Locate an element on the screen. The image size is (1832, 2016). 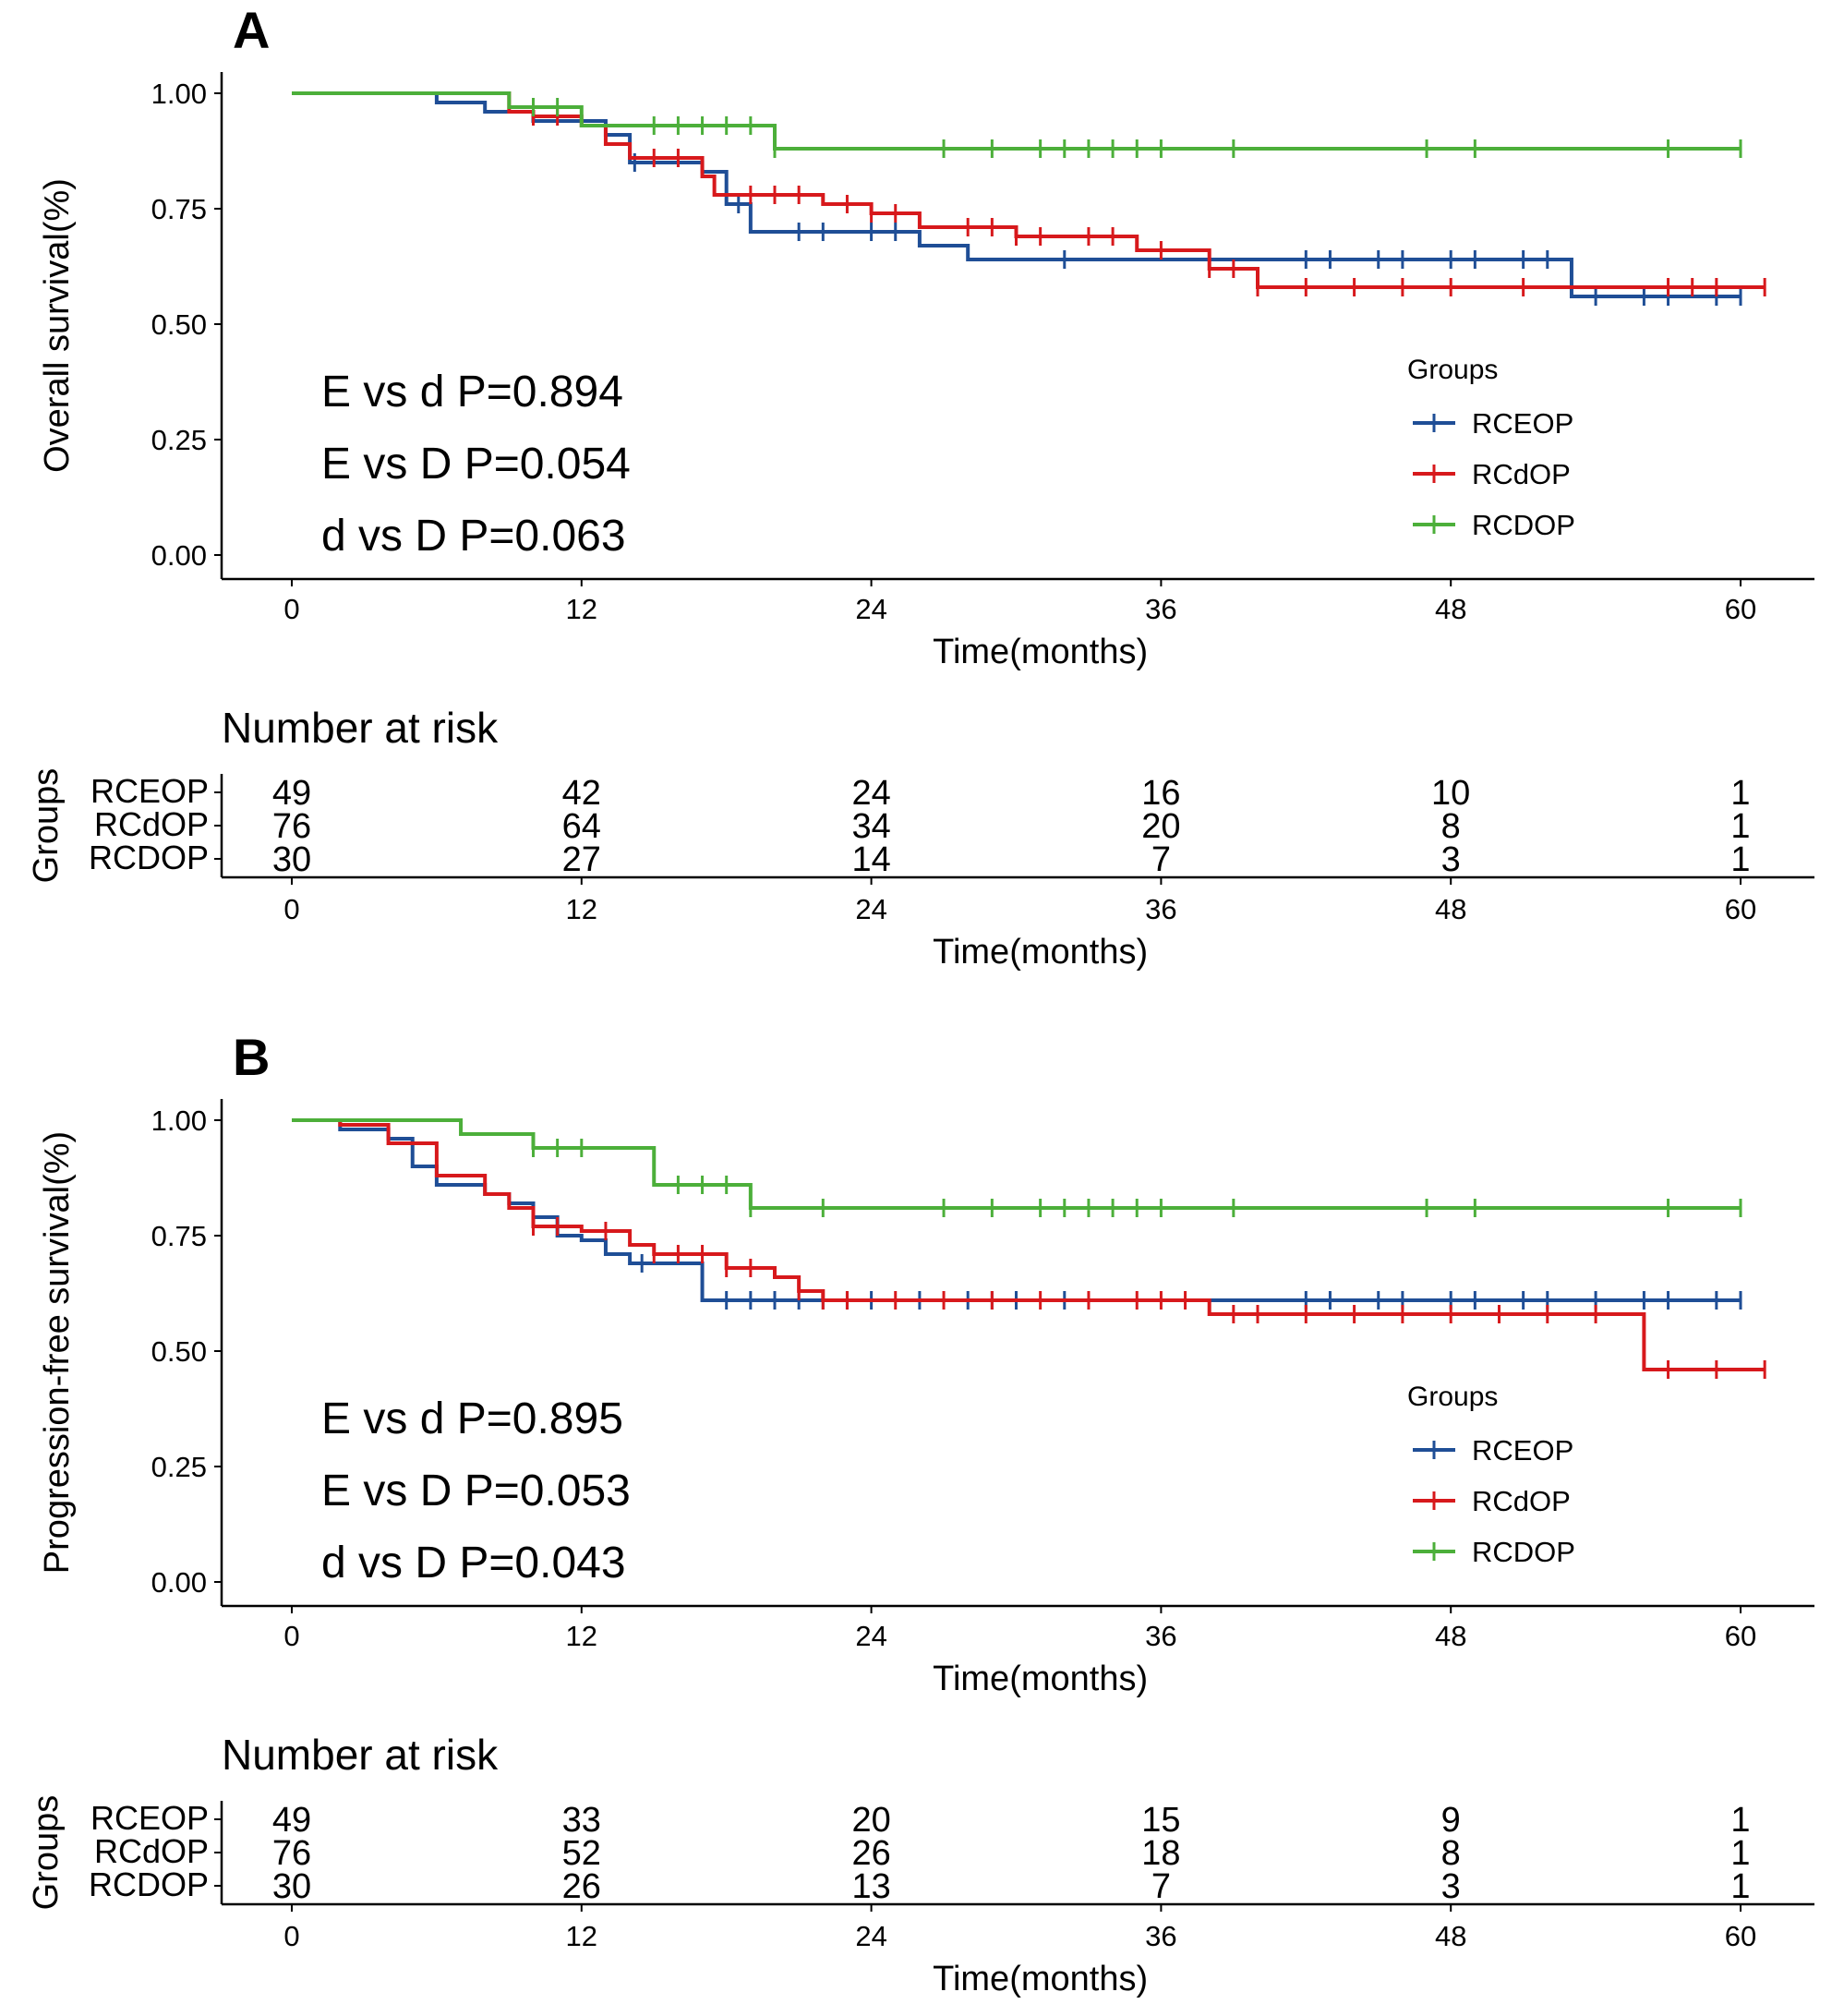
risk-count: 16 is located at coordinates (1160, 794).